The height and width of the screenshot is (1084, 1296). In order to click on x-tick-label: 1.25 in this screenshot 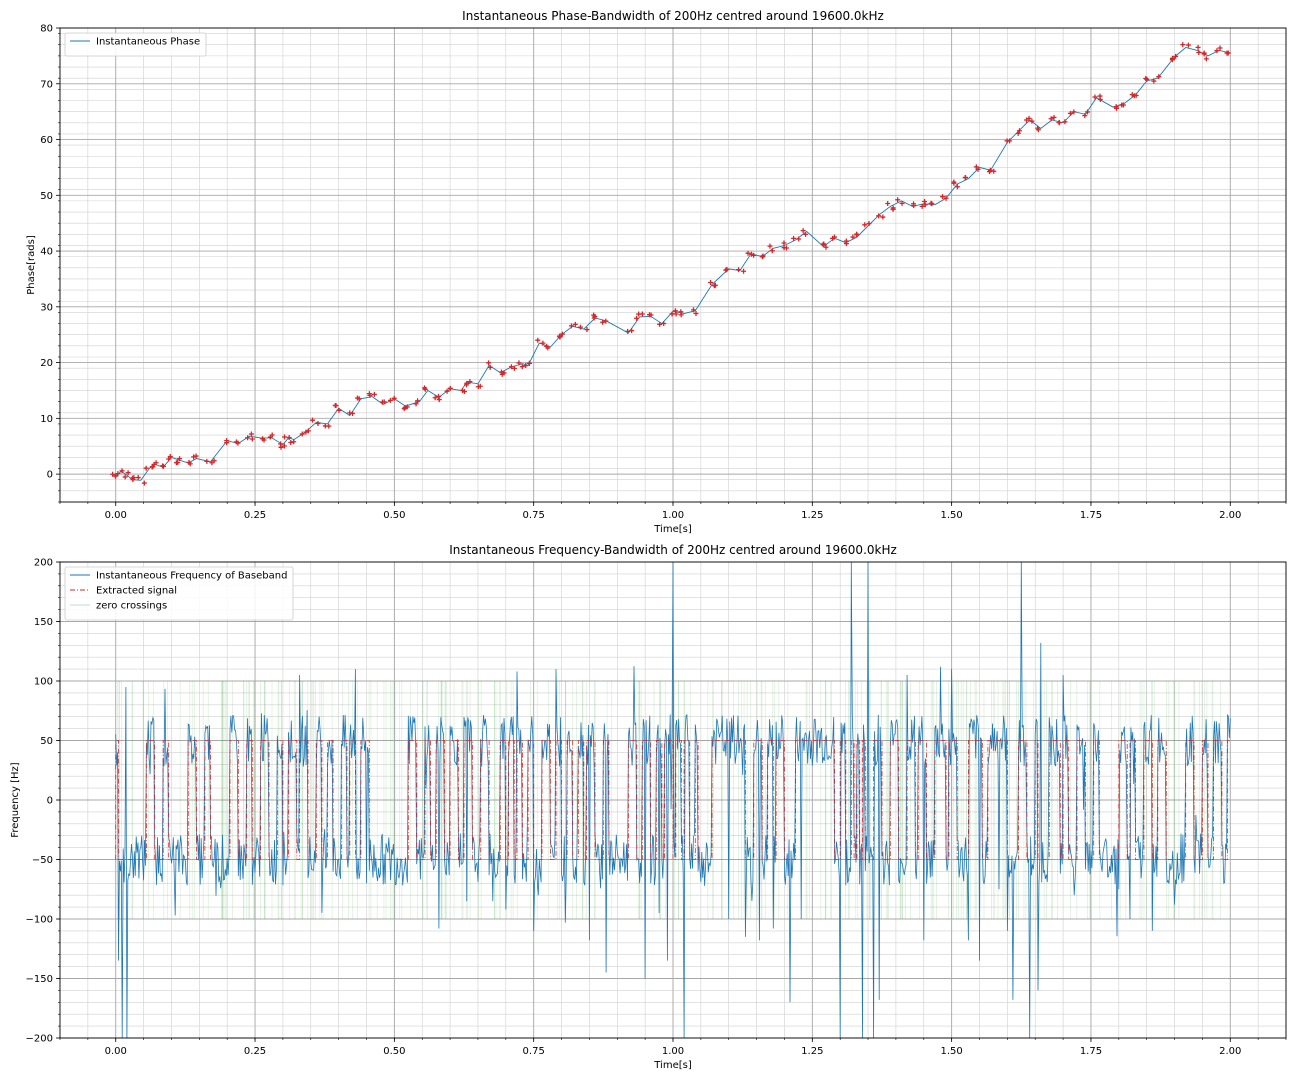, I will do `click(812, 515)`.